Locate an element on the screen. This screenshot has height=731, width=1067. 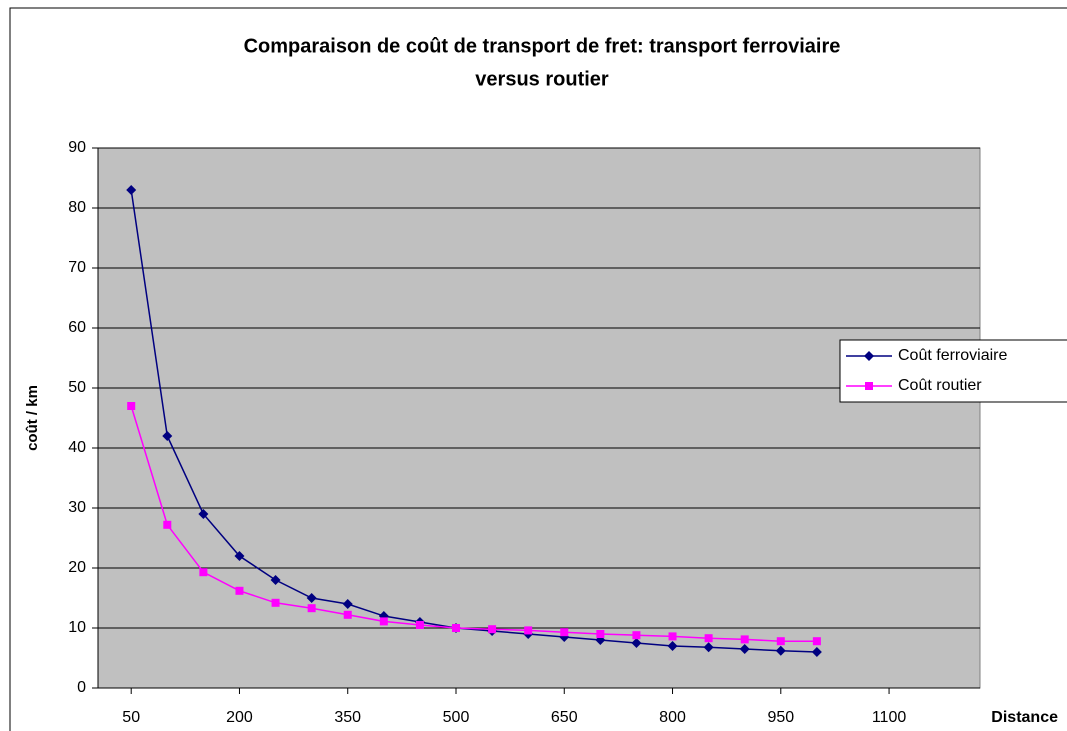
y-tick-label: 40 is located at coordinates (77, 447).